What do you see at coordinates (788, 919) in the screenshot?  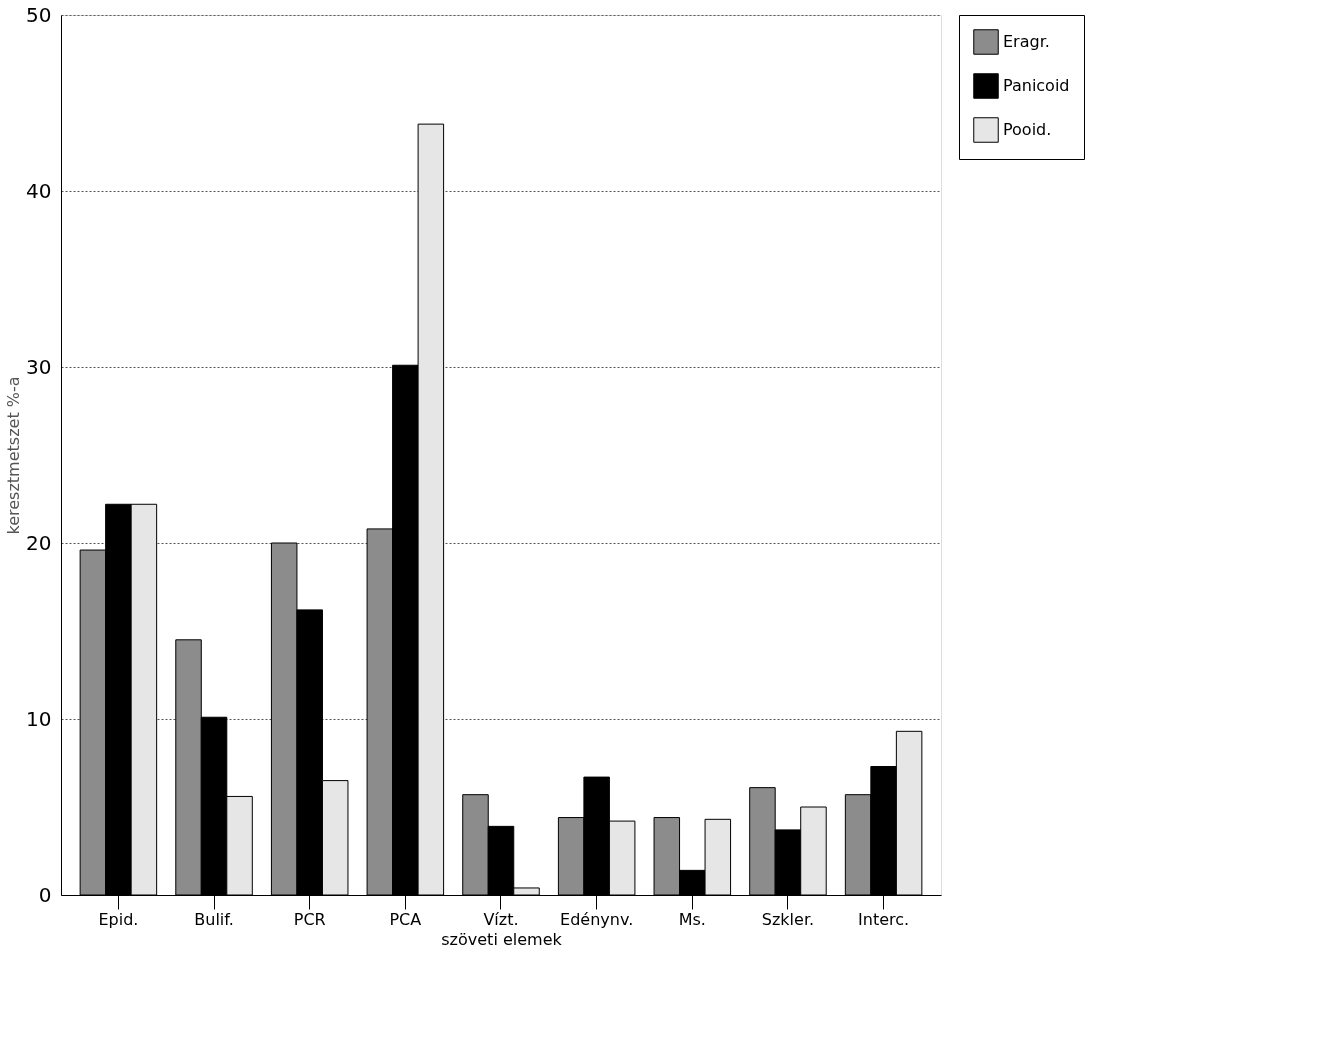 I see `x-tick-label: Szkler.` at bounding box center [788, 919].